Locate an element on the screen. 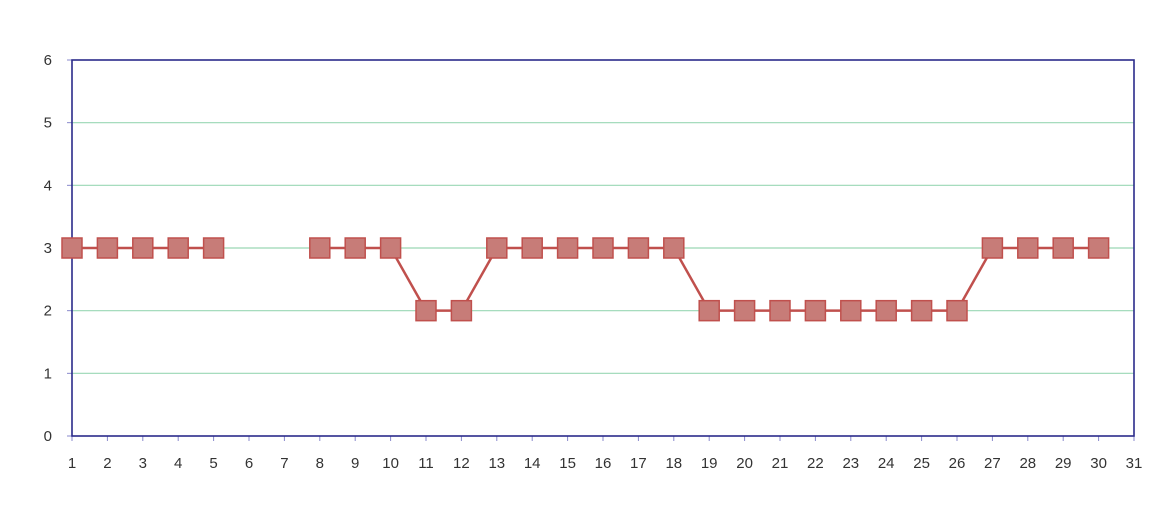 The height and width of the screenshot is (512, 1166). x-tick-label-8: 8 is located at coordinates (320, 463).